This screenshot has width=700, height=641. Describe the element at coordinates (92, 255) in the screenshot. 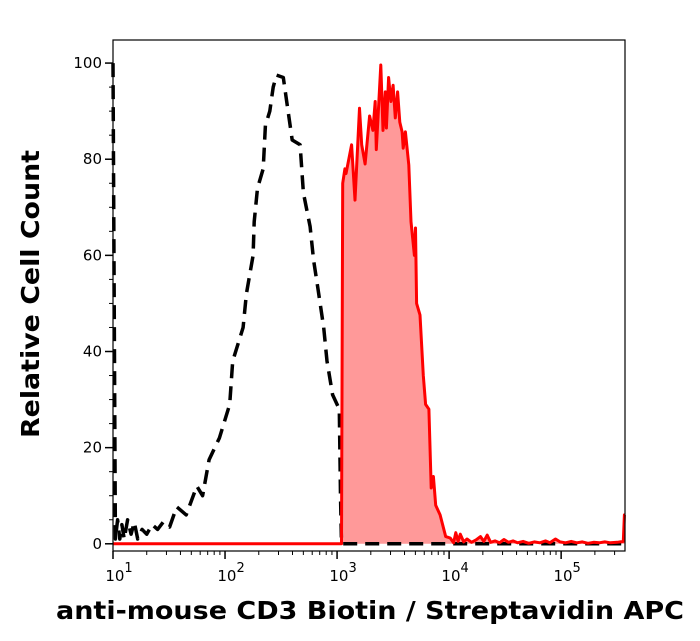

I see `y-tick-label: 60` at that location.